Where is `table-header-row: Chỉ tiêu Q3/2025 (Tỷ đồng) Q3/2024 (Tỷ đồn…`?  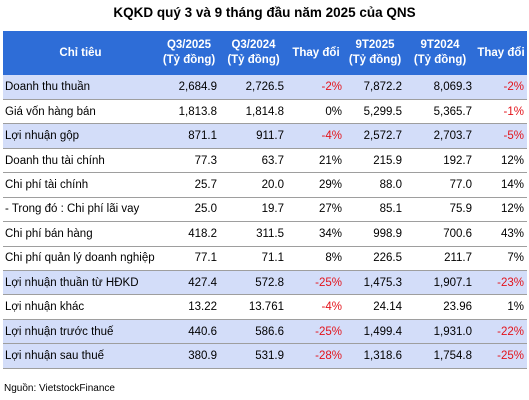
table-header-row: Chỉ tiêu Q3/2025 (Tỷ đồng) Q3/2024 (Tỷ đồn… is located at coordinates (265, 53).